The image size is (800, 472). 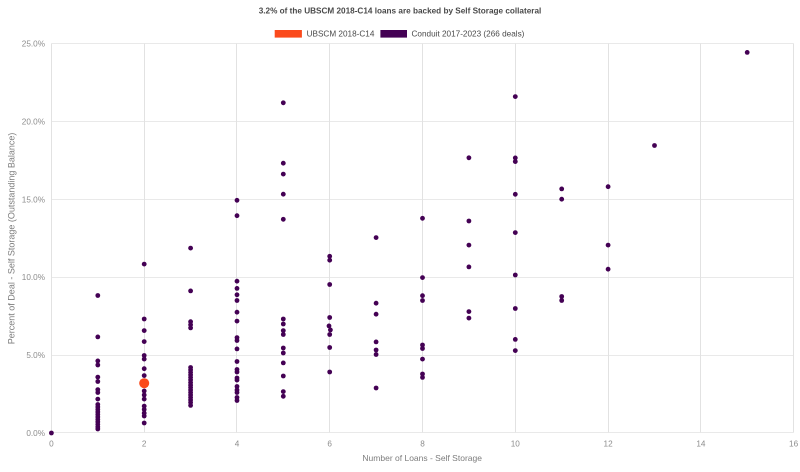 I want to click on svg-text: Conduit 2017-2023 (266 deals), so click(x=468, y=34).